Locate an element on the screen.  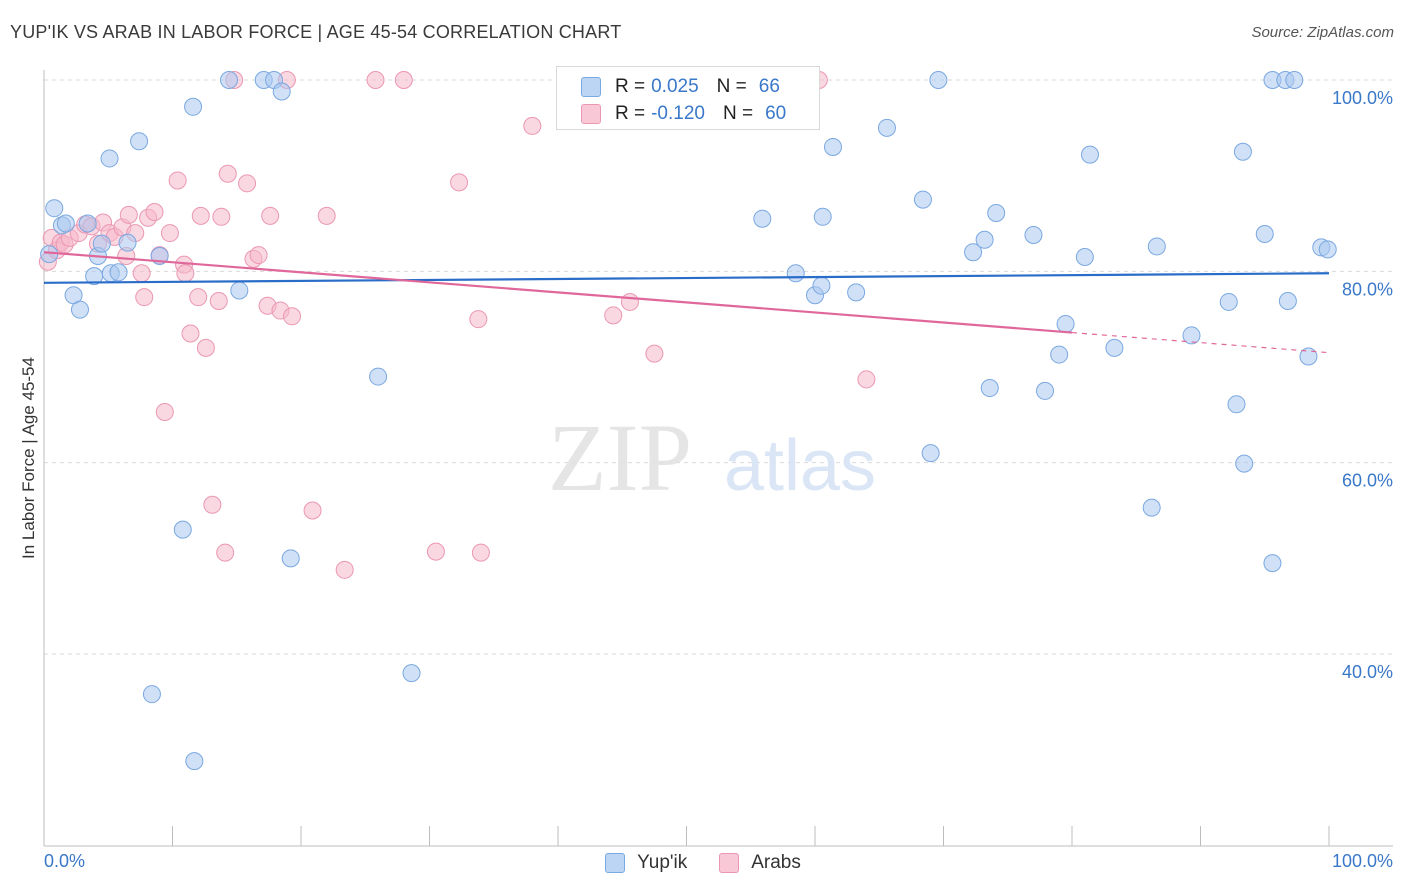
y-tick-label: 80.0% is located at coordinates (1367, 289).